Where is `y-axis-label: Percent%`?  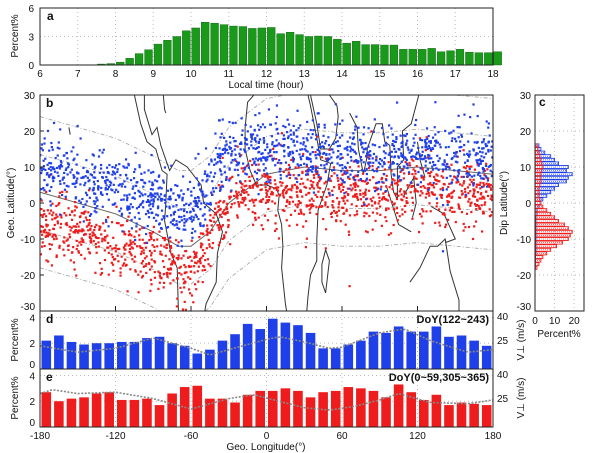
y-axis-label: Percent% is located at coordinates (15, 339).